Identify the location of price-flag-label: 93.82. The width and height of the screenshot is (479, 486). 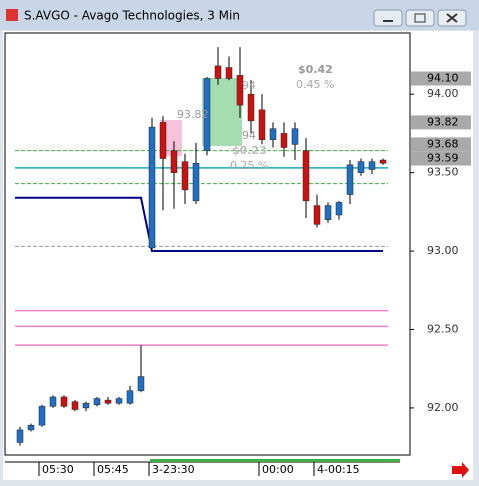
(443, 121).